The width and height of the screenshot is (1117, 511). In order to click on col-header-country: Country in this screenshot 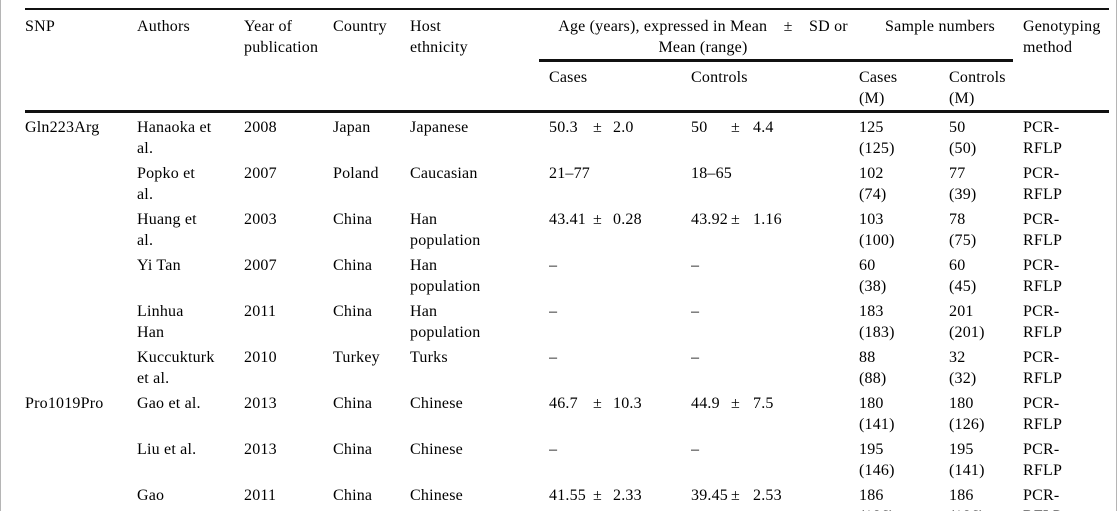, I will do `click(360, 26)`.